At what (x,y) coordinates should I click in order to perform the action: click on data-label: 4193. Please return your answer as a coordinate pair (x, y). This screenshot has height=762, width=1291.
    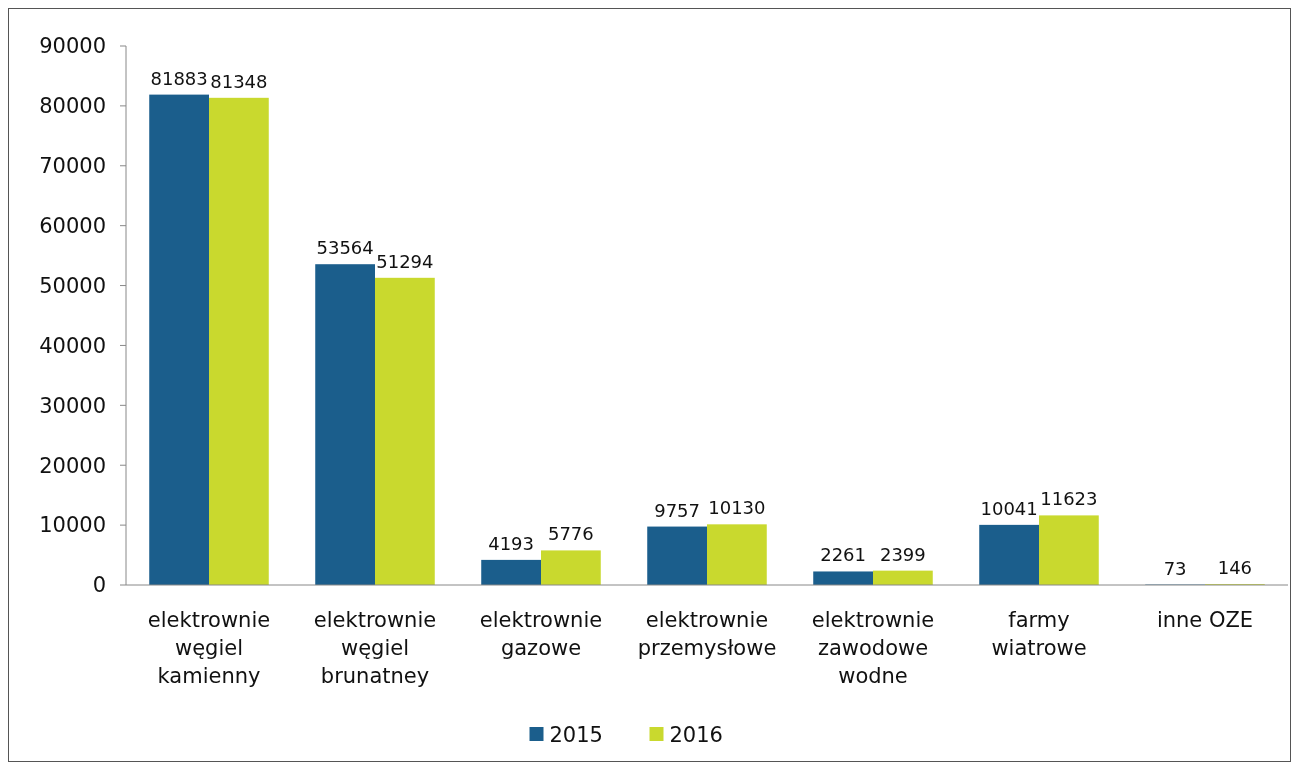
    Looking at the image, I should click on (511, 543).